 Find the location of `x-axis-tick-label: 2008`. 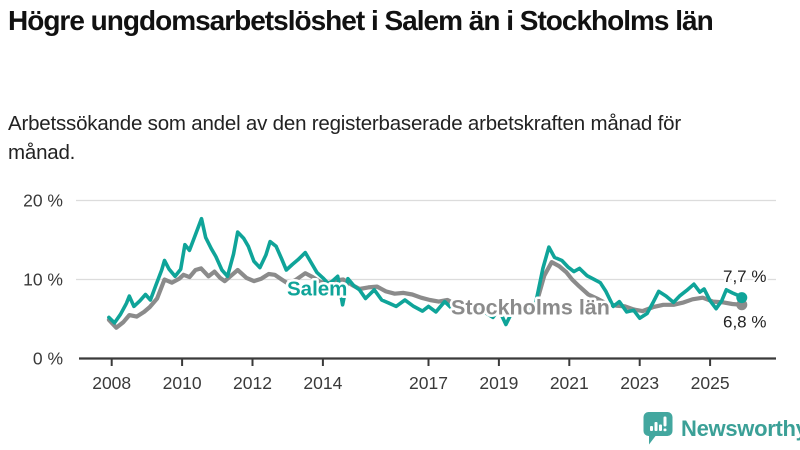

x-axis-tick-label: 2008 is located at coordinates (111, 383).